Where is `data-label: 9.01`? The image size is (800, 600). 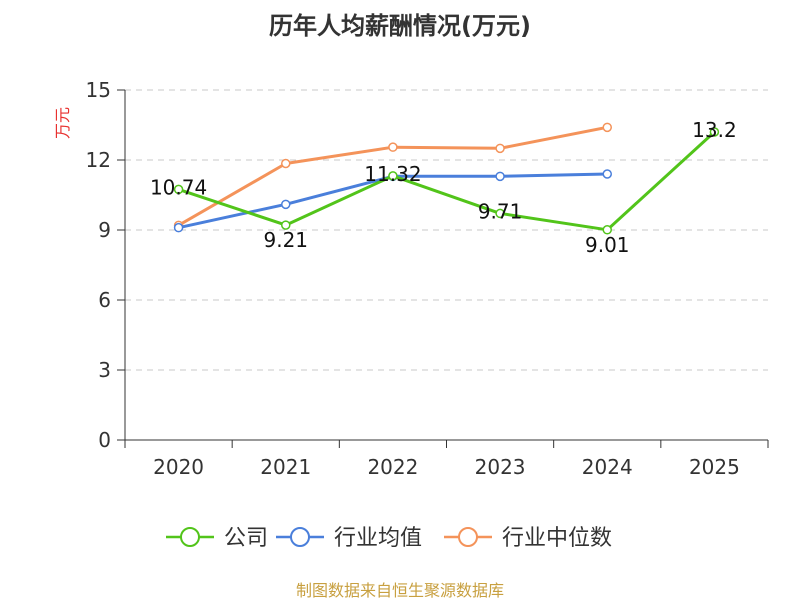
data-label: 9.01 is located at coordinates (607, 245).